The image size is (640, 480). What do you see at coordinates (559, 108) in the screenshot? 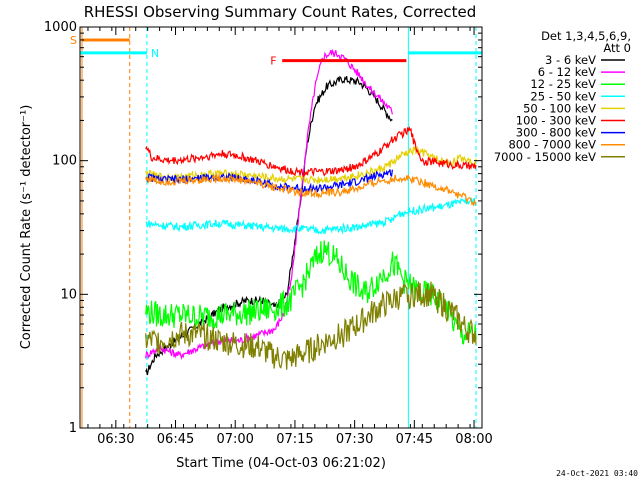
I see `legend-entry-4: 50 - 100 keV` at bounding box center [559, 108].